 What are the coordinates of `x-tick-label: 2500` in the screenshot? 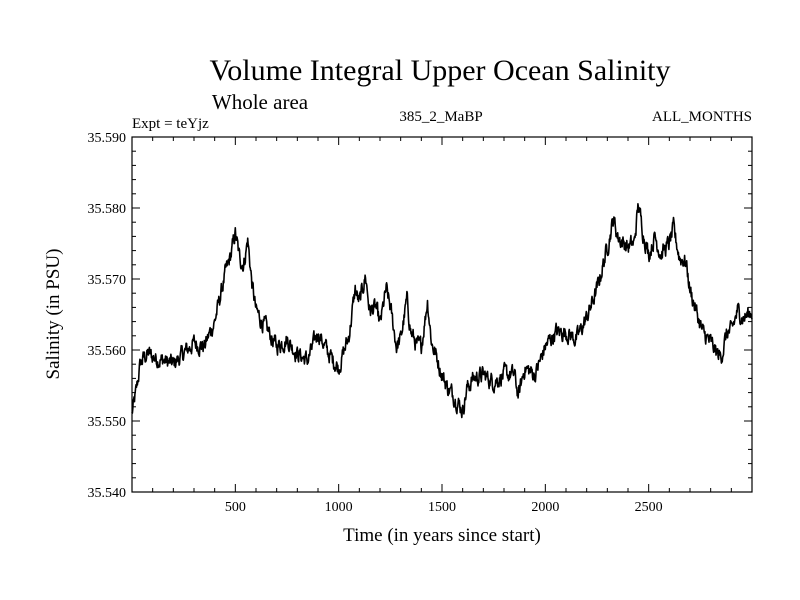 It's located at (649, 507).